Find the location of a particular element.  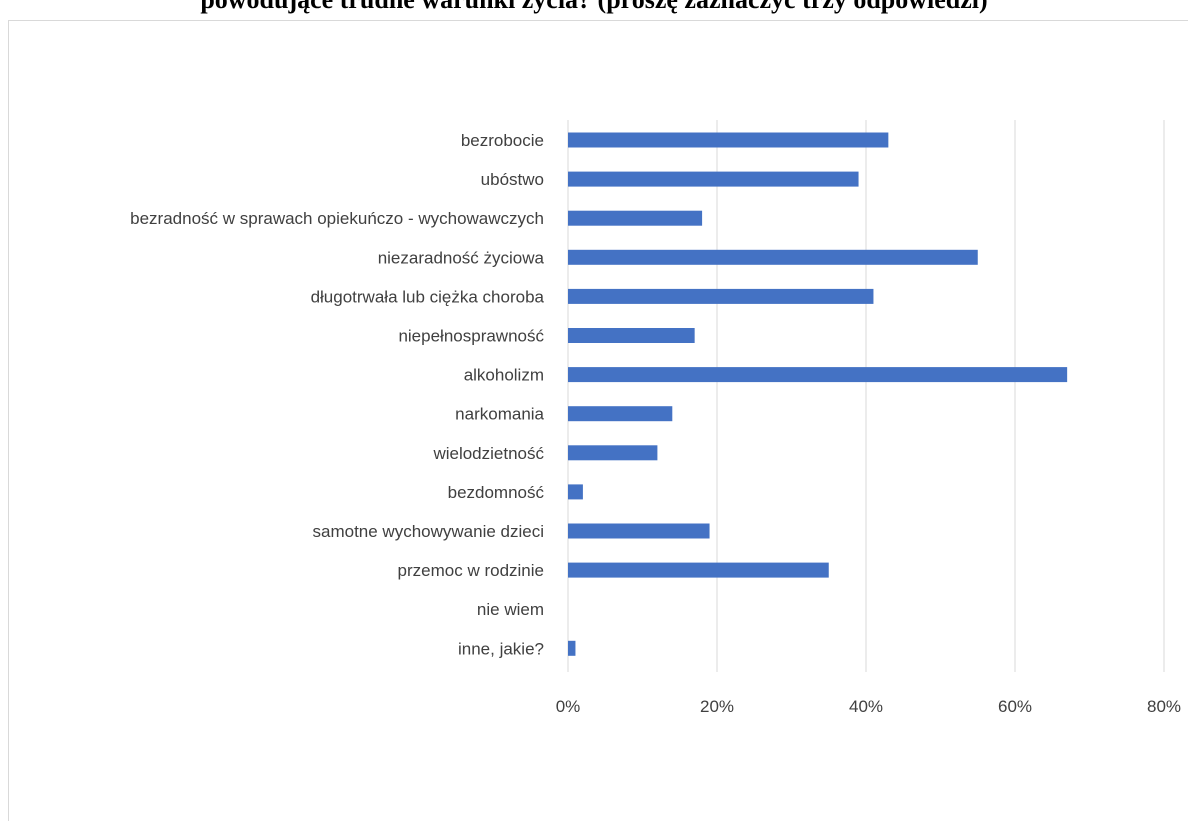

x-tick-label: 40% is located at coordinates (866, 706).